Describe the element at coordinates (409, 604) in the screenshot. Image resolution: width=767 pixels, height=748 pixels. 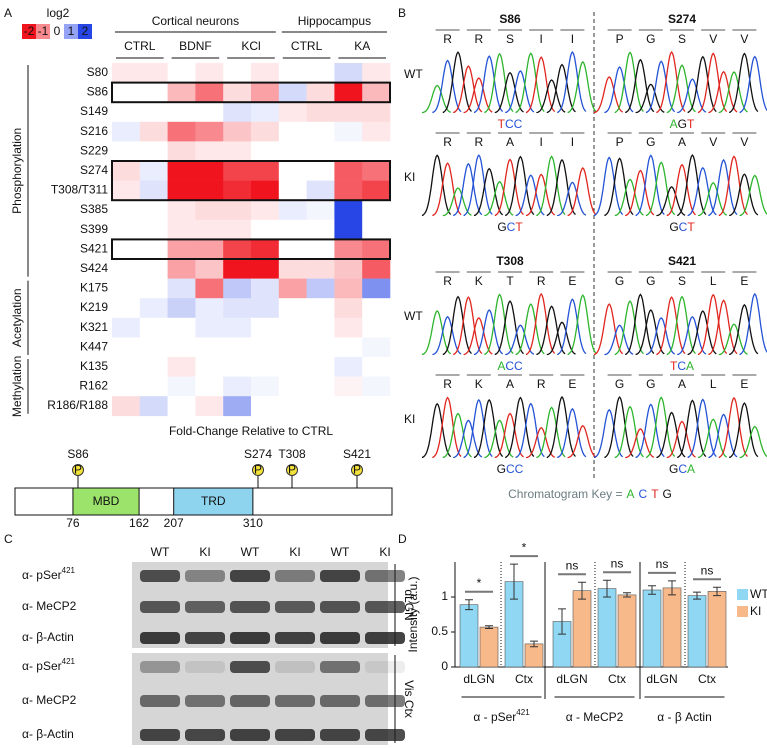
I see `region-label: dLGN` at that location.